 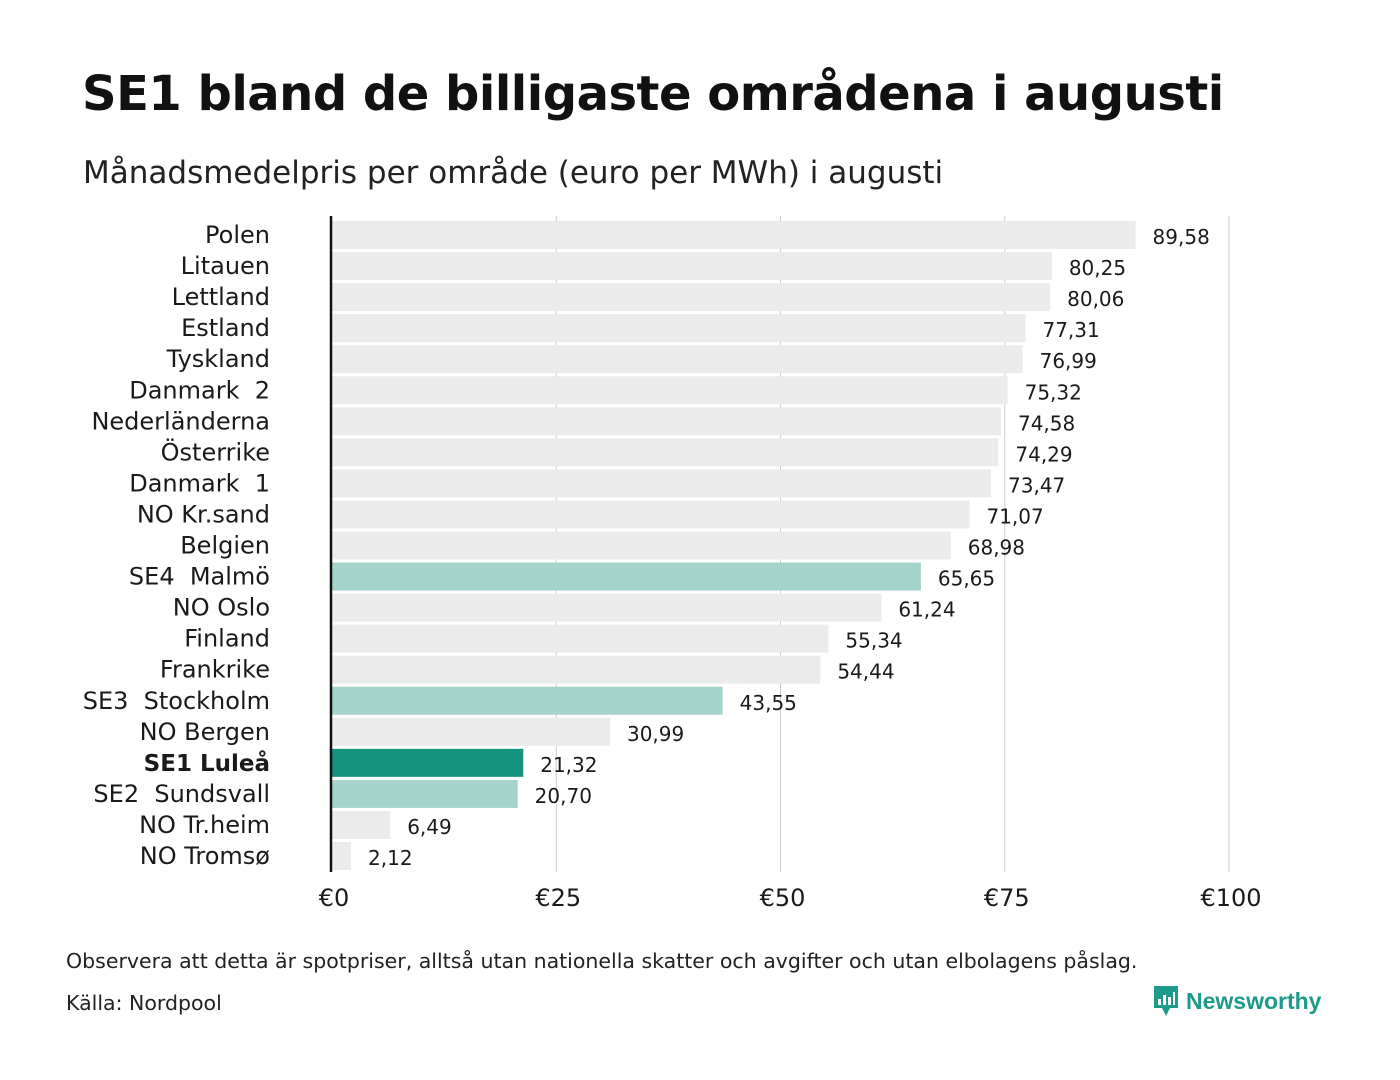 I want to click on x-tick-label: €100, so click(x=1230, y=898).